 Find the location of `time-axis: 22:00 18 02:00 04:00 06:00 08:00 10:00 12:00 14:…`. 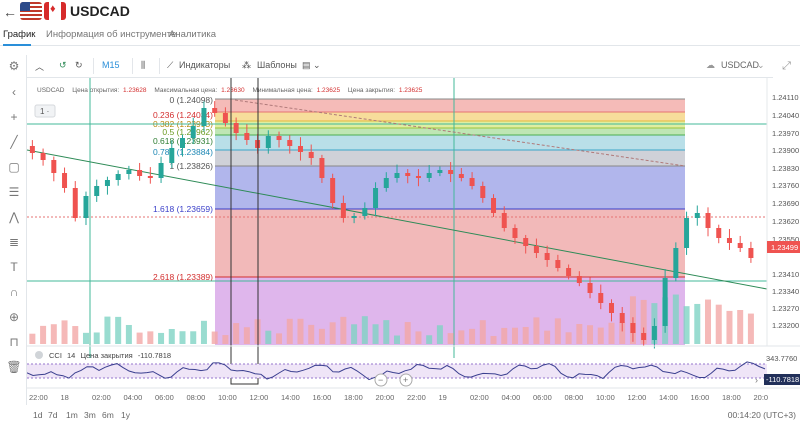

time-axis: 22:00 18 02:00 04:00 06:00 08:00 10:00 12:00 14:… is located at coordinates (413, 394).